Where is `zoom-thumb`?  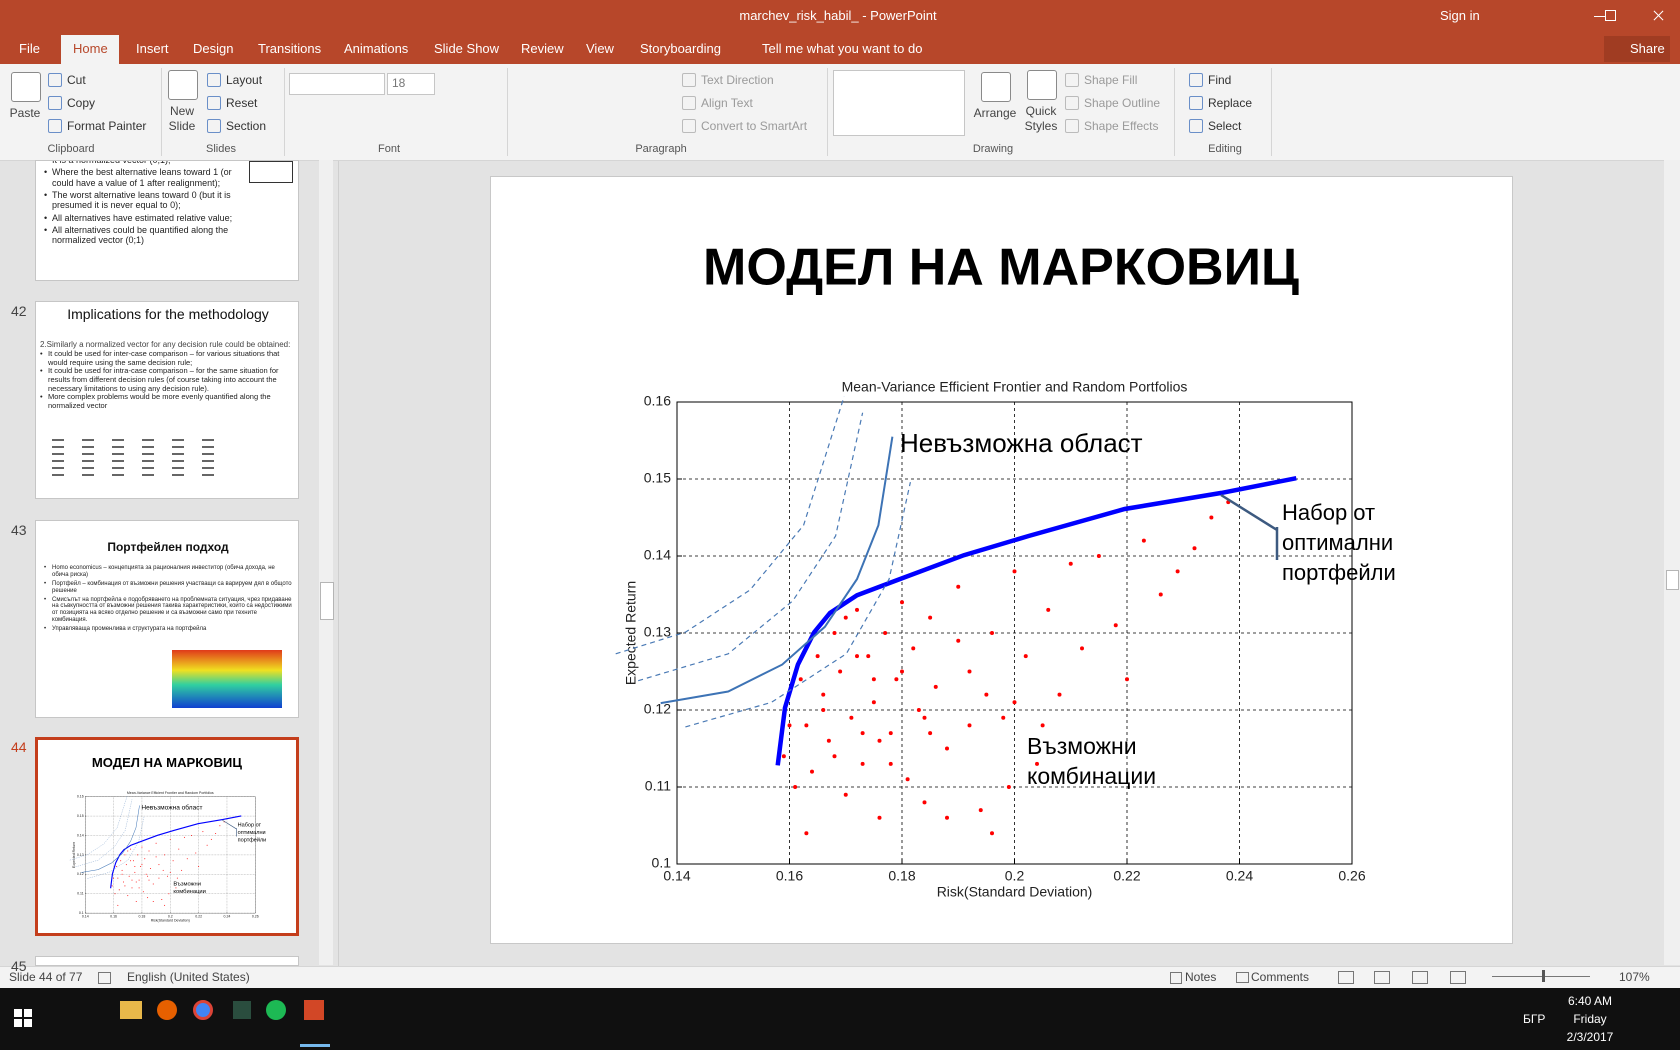
zoom-thumb is located at coordinates (1543, 976).